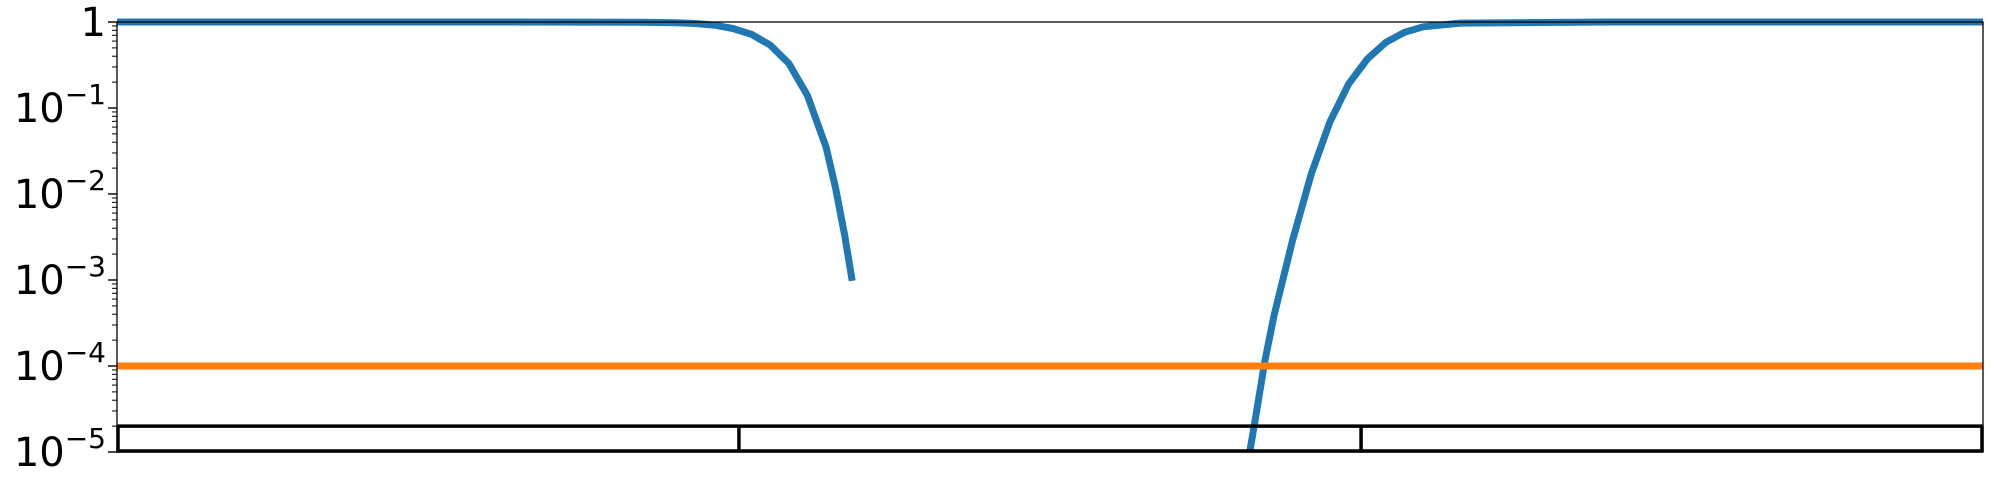  What do you see at coordinates (60, 277) in the screenshot?
I see `y-tick-label: 10⁻³` at bounding box center [60, 277].